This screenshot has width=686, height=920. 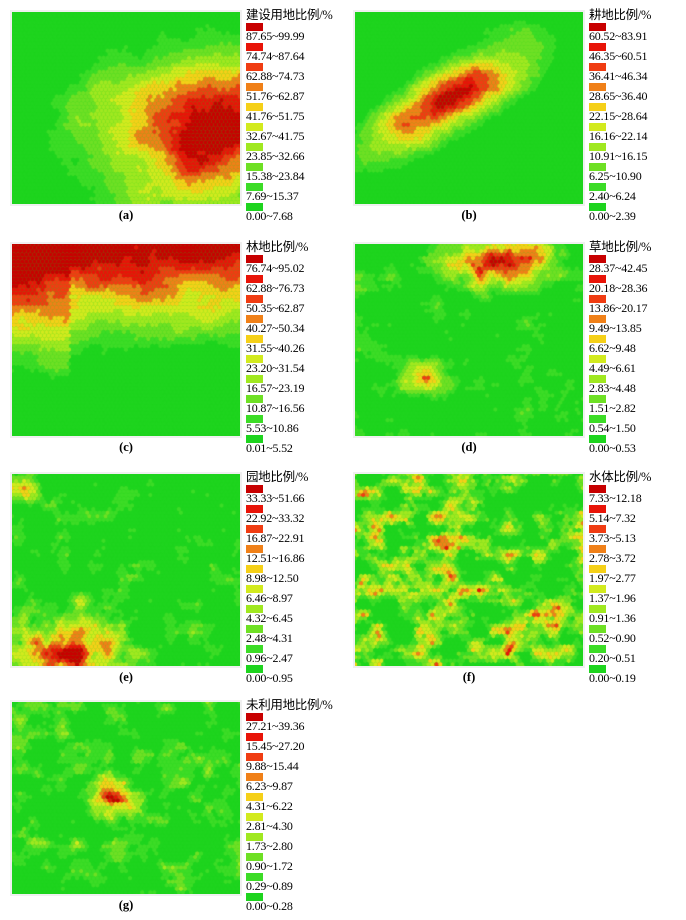 I want to click on legend-row: 62.88~76.73, so click(x=294, y=285).